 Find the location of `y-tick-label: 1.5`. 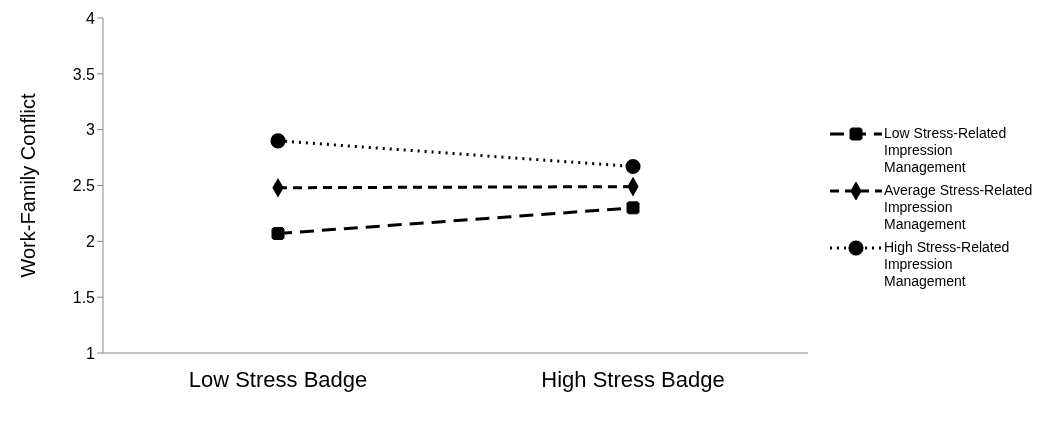

y-tick-label: 1.5 is located at coordinates (84, 297).